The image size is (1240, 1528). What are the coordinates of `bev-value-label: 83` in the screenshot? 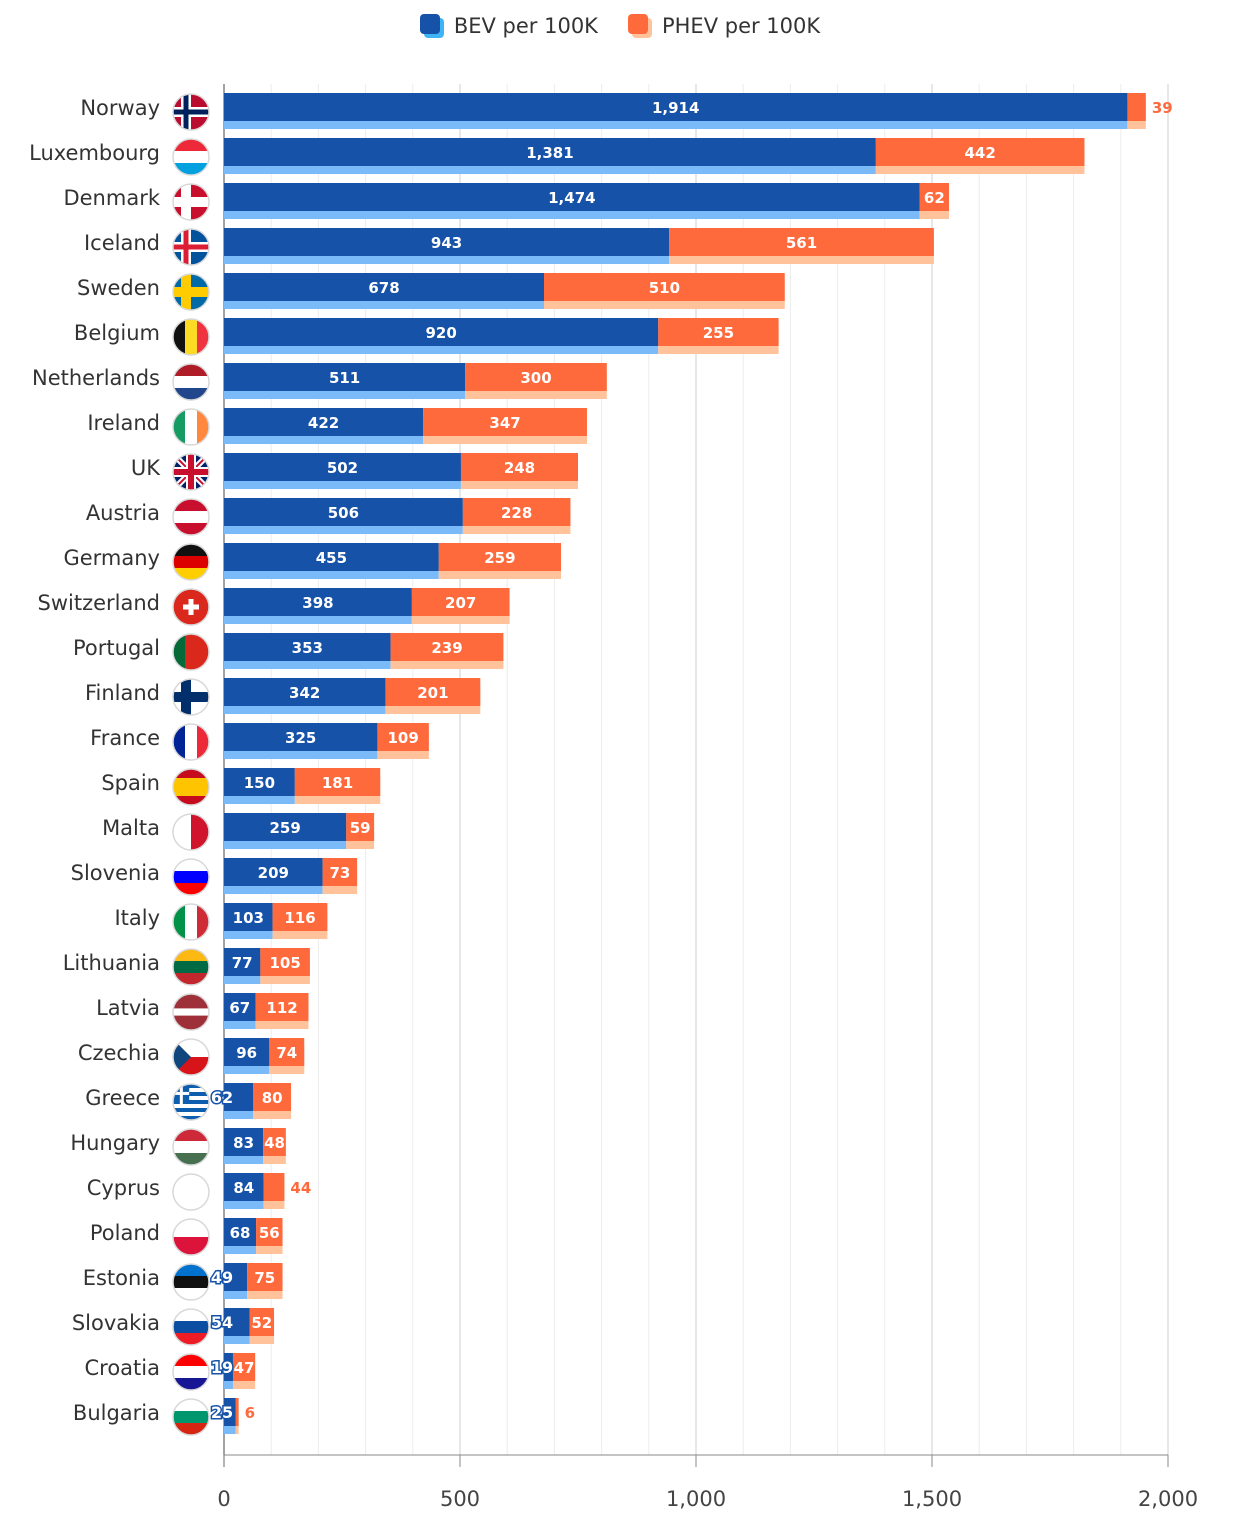 It's located at (243, 1143).